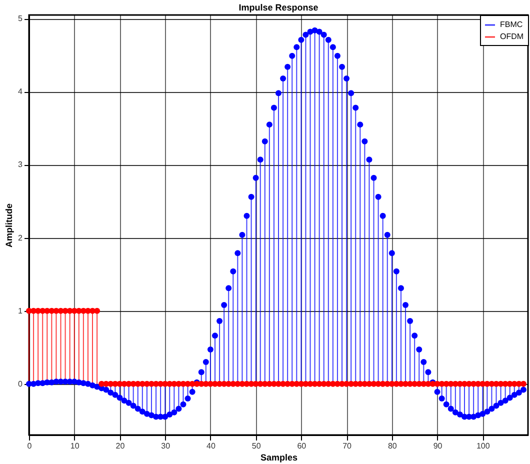  Describe the element at coordinates (512, 36) in the screenshot. I see `legend-label: OFDM` at that location.